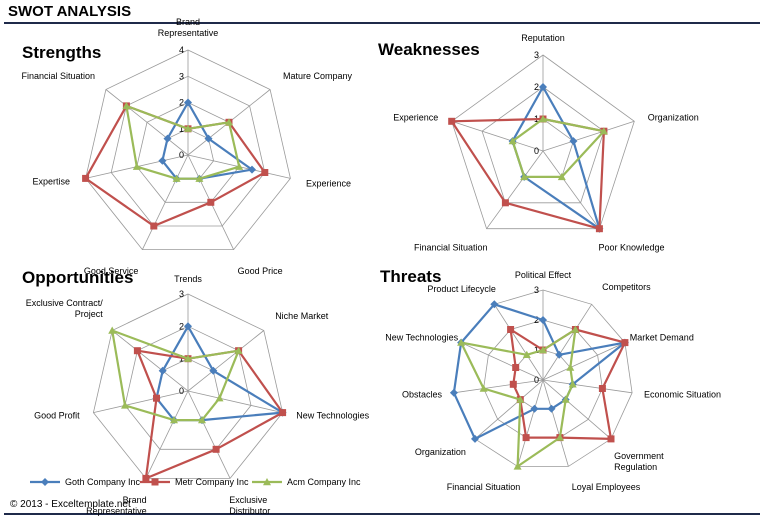  What do you see at coordinates (111, 271) in the screenshot?
I see `category-label: Good Service` at bounding box center [111, 271].